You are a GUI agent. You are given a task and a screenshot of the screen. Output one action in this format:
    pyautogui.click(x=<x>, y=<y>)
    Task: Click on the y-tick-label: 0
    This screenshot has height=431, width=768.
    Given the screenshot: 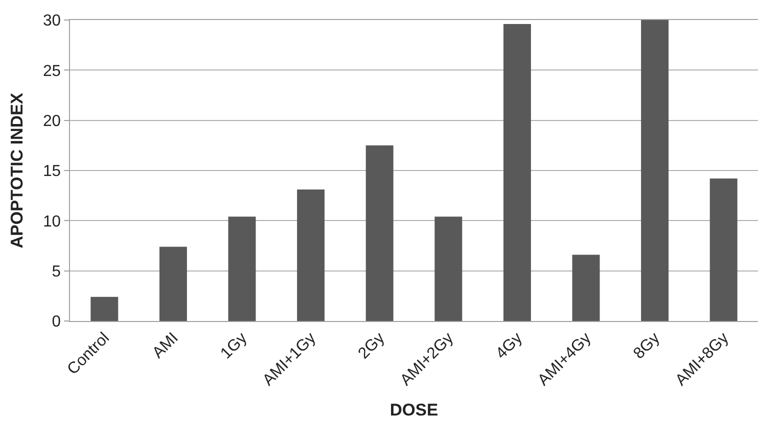 What is the action you would take?
    pyautogui.click(x=56, y=322)
    